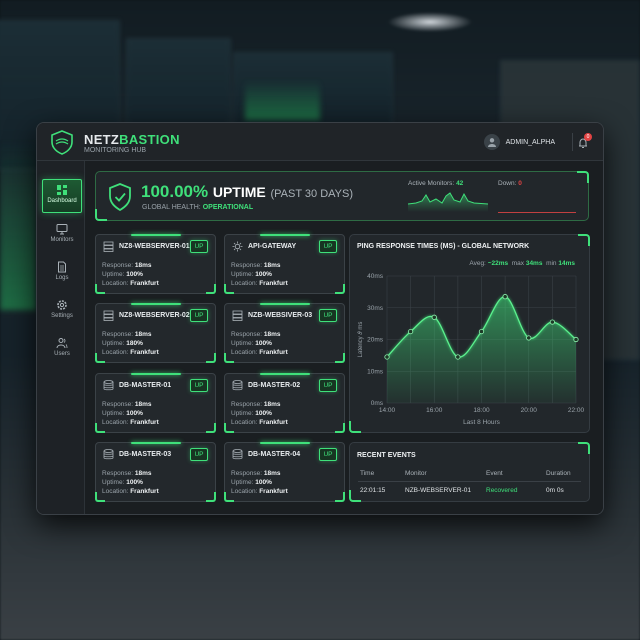 The image size is (640, 640). What do you see at coordinates (436, 183) in the screenshot?
I see `active-monitors: Active Monitors: 42` at bounding box center [436, 183].